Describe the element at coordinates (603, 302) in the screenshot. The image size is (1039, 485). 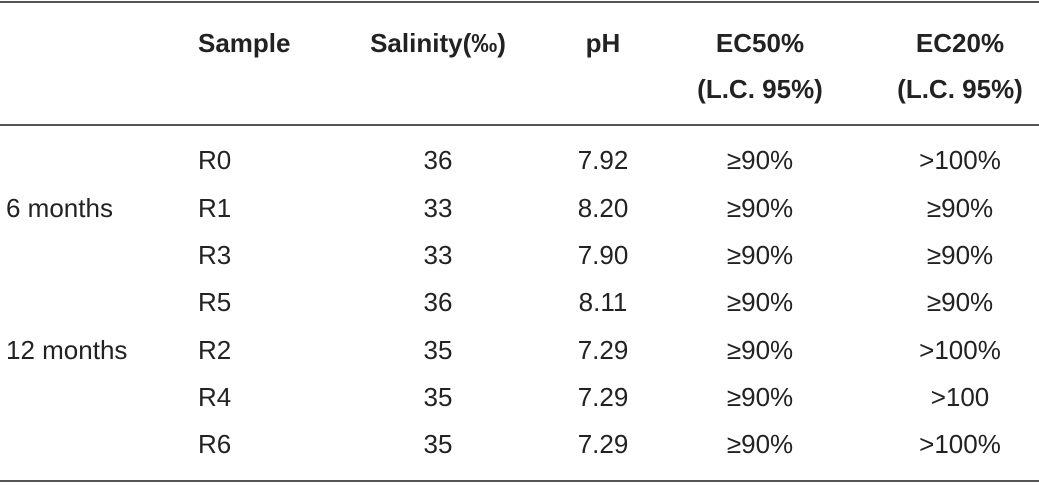
I see `cell-ph: 8.11` at that location.